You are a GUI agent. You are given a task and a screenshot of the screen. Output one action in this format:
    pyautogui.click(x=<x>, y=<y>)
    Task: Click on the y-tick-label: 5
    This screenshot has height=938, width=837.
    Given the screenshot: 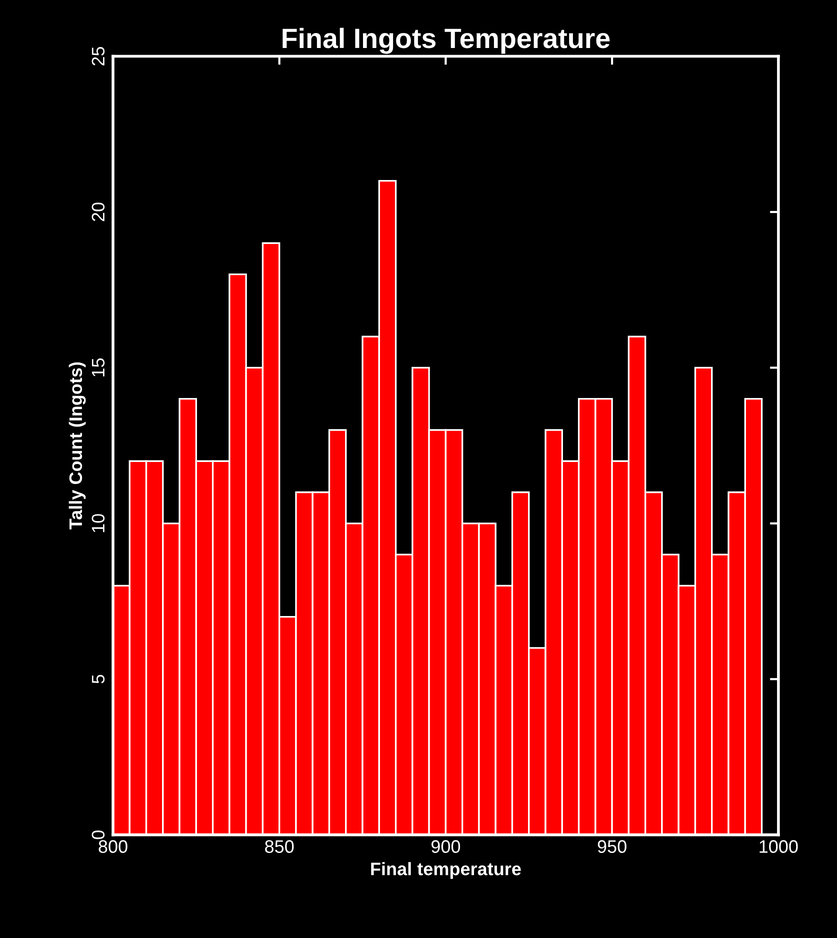 What is the action you would take?
    pyautogui.click(x=98, y=679)
    